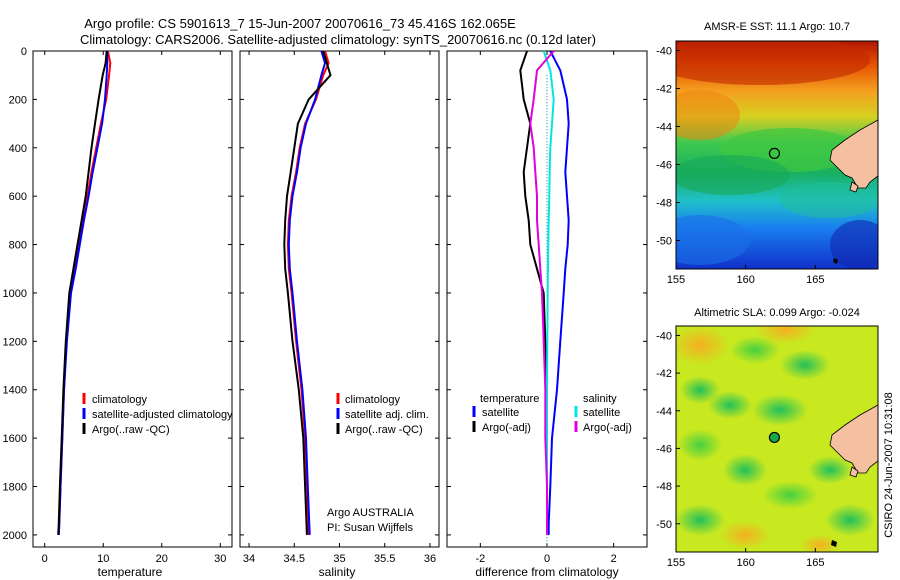 The width and height of the screenshot is (900, 580). I want to click on sla-map-frame, so click(777, 439).